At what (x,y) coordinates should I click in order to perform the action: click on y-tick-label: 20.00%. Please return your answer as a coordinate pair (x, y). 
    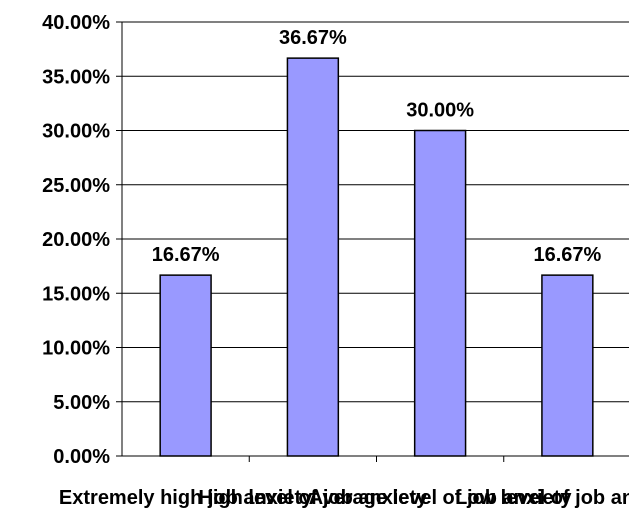
    Looking at the image, I should click on (76, 240).